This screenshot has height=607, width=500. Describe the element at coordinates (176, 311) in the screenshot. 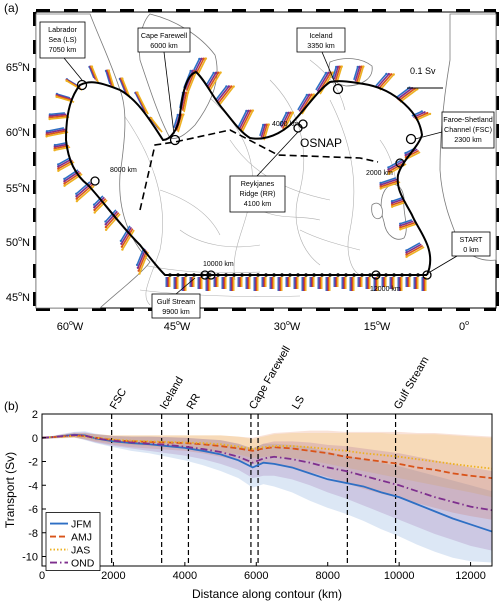

I see `svg-text: 9900 km` at that location.